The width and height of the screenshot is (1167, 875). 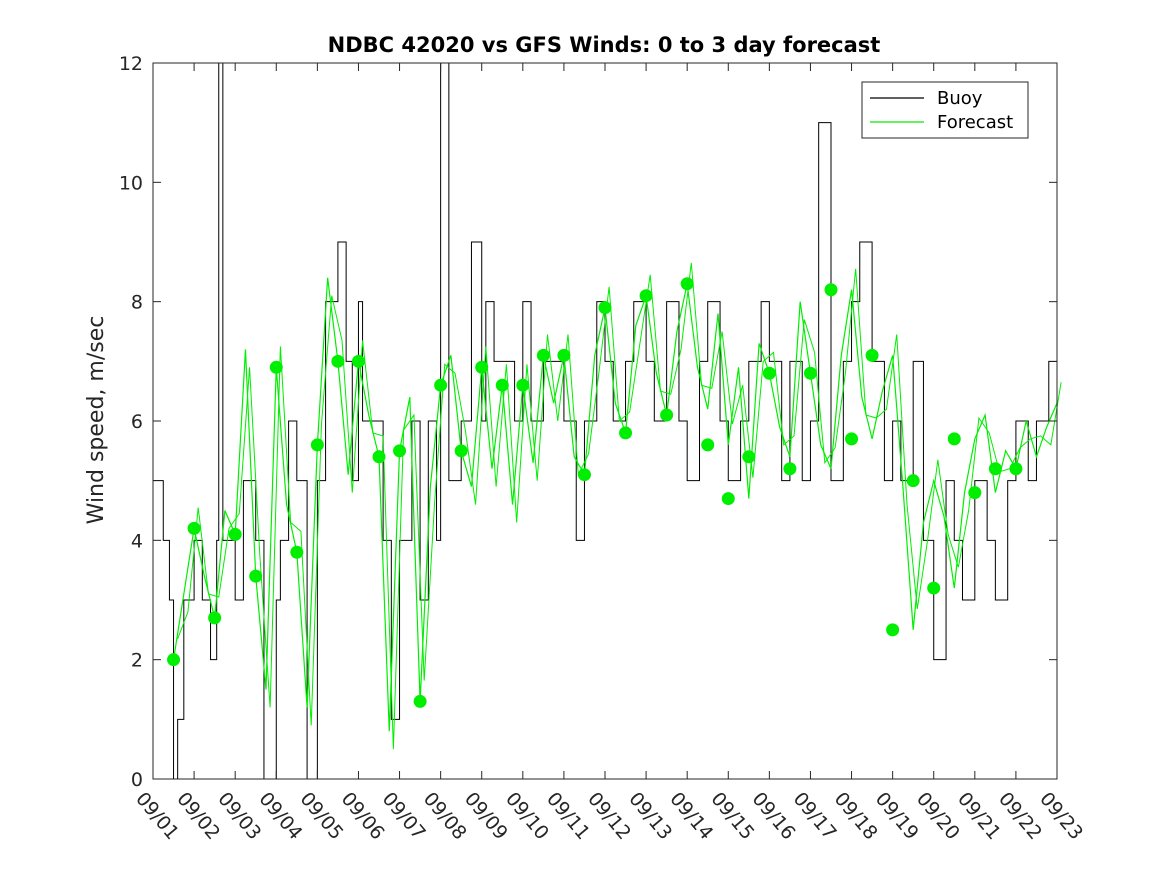 What do you see at coordinates (137, 661) in the screenshot?
I see `y-tick-label: 2` at bounding box center [137, 661].